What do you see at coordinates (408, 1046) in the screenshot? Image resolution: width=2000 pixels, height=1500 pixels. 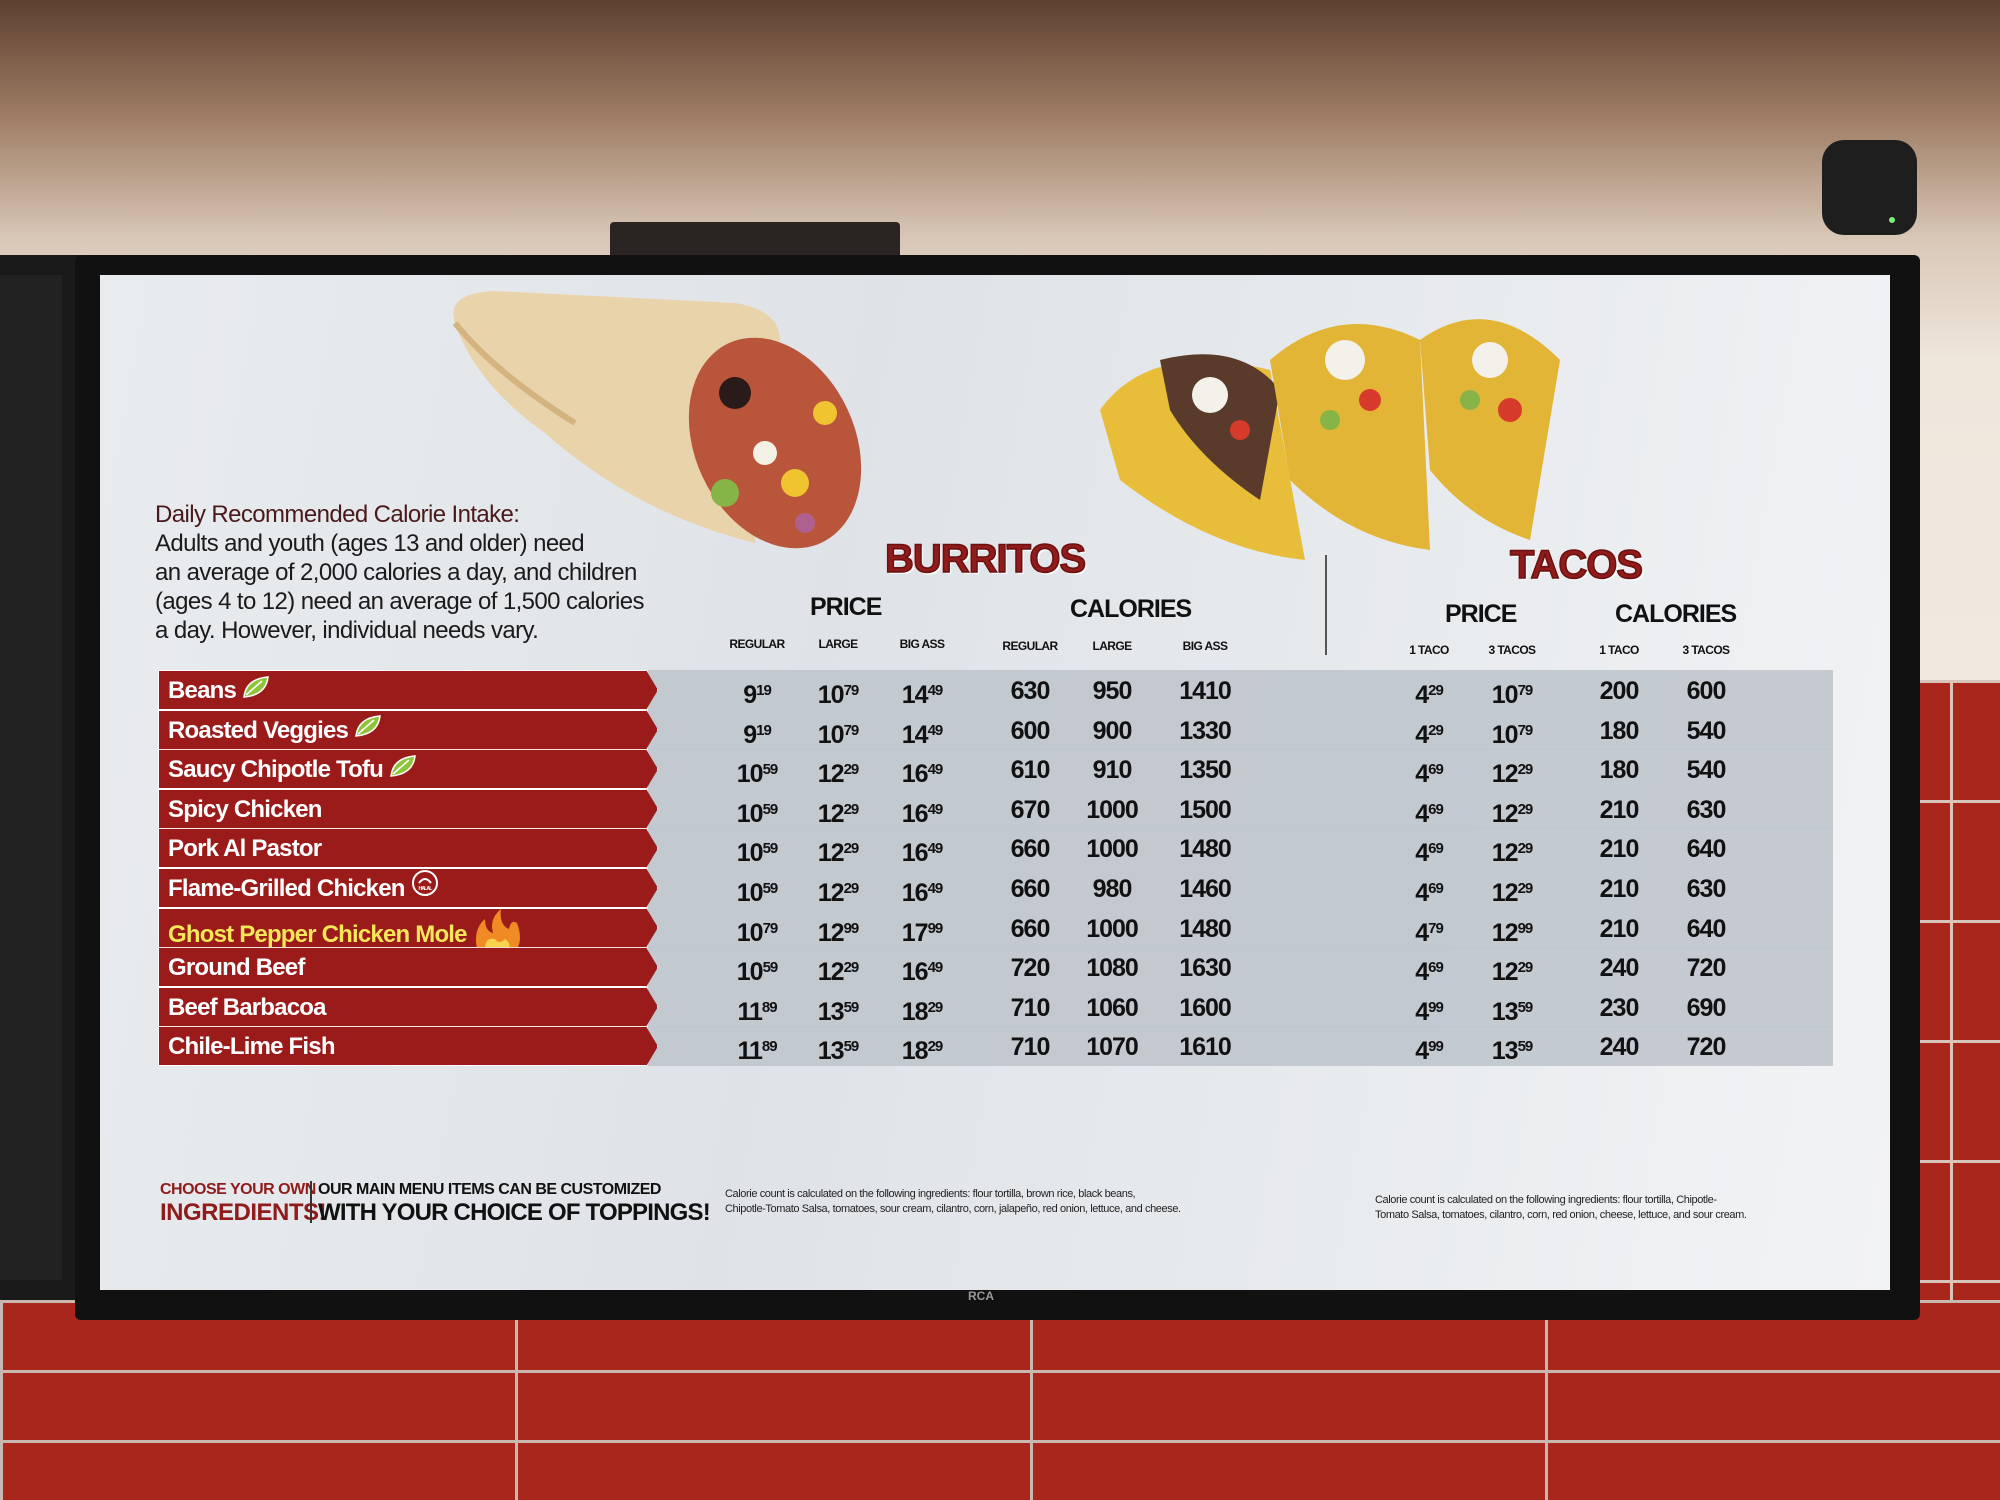 I see `item-name-label: Chile-Lime Fish` at bounding box center [408, 1046].